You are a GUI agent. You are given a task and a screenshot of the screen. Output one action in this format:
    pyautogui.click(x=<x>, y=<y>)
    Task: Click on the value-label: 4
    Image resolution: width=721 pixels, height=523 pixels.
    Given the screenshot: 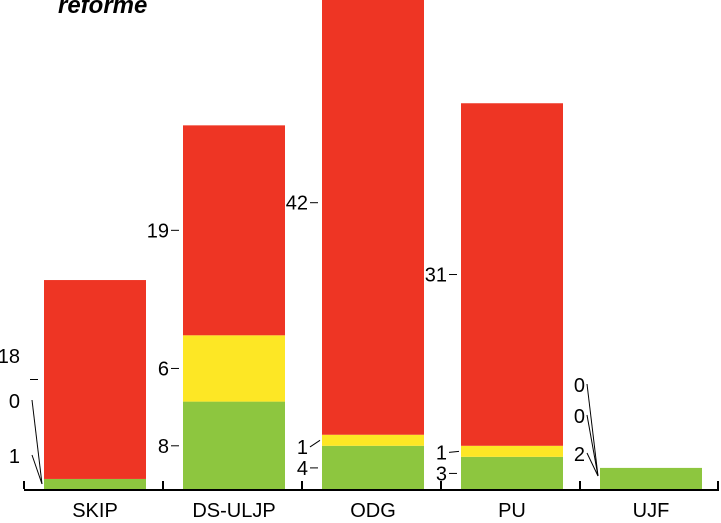 What is the action you would take?
    pyautogui.click(x=302, y=469)
    